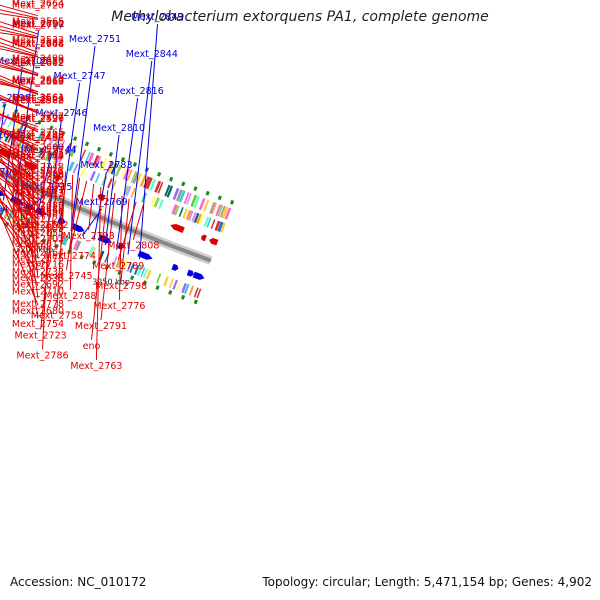  I want to click on minus-gene-label: Mext_2496, so click(38, 138).